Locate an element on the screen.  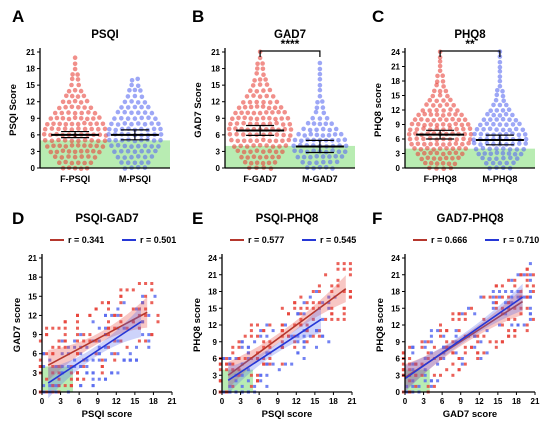
y-tick-label: 6 is located at coordinates (33, 135).